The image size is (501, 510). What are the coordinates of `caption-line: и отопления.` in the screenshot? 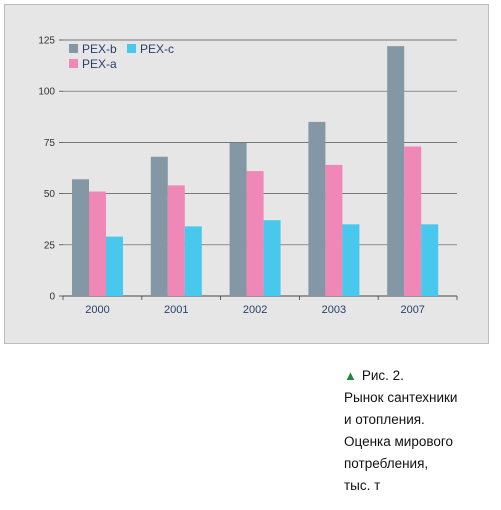 It's located at (384, 419).